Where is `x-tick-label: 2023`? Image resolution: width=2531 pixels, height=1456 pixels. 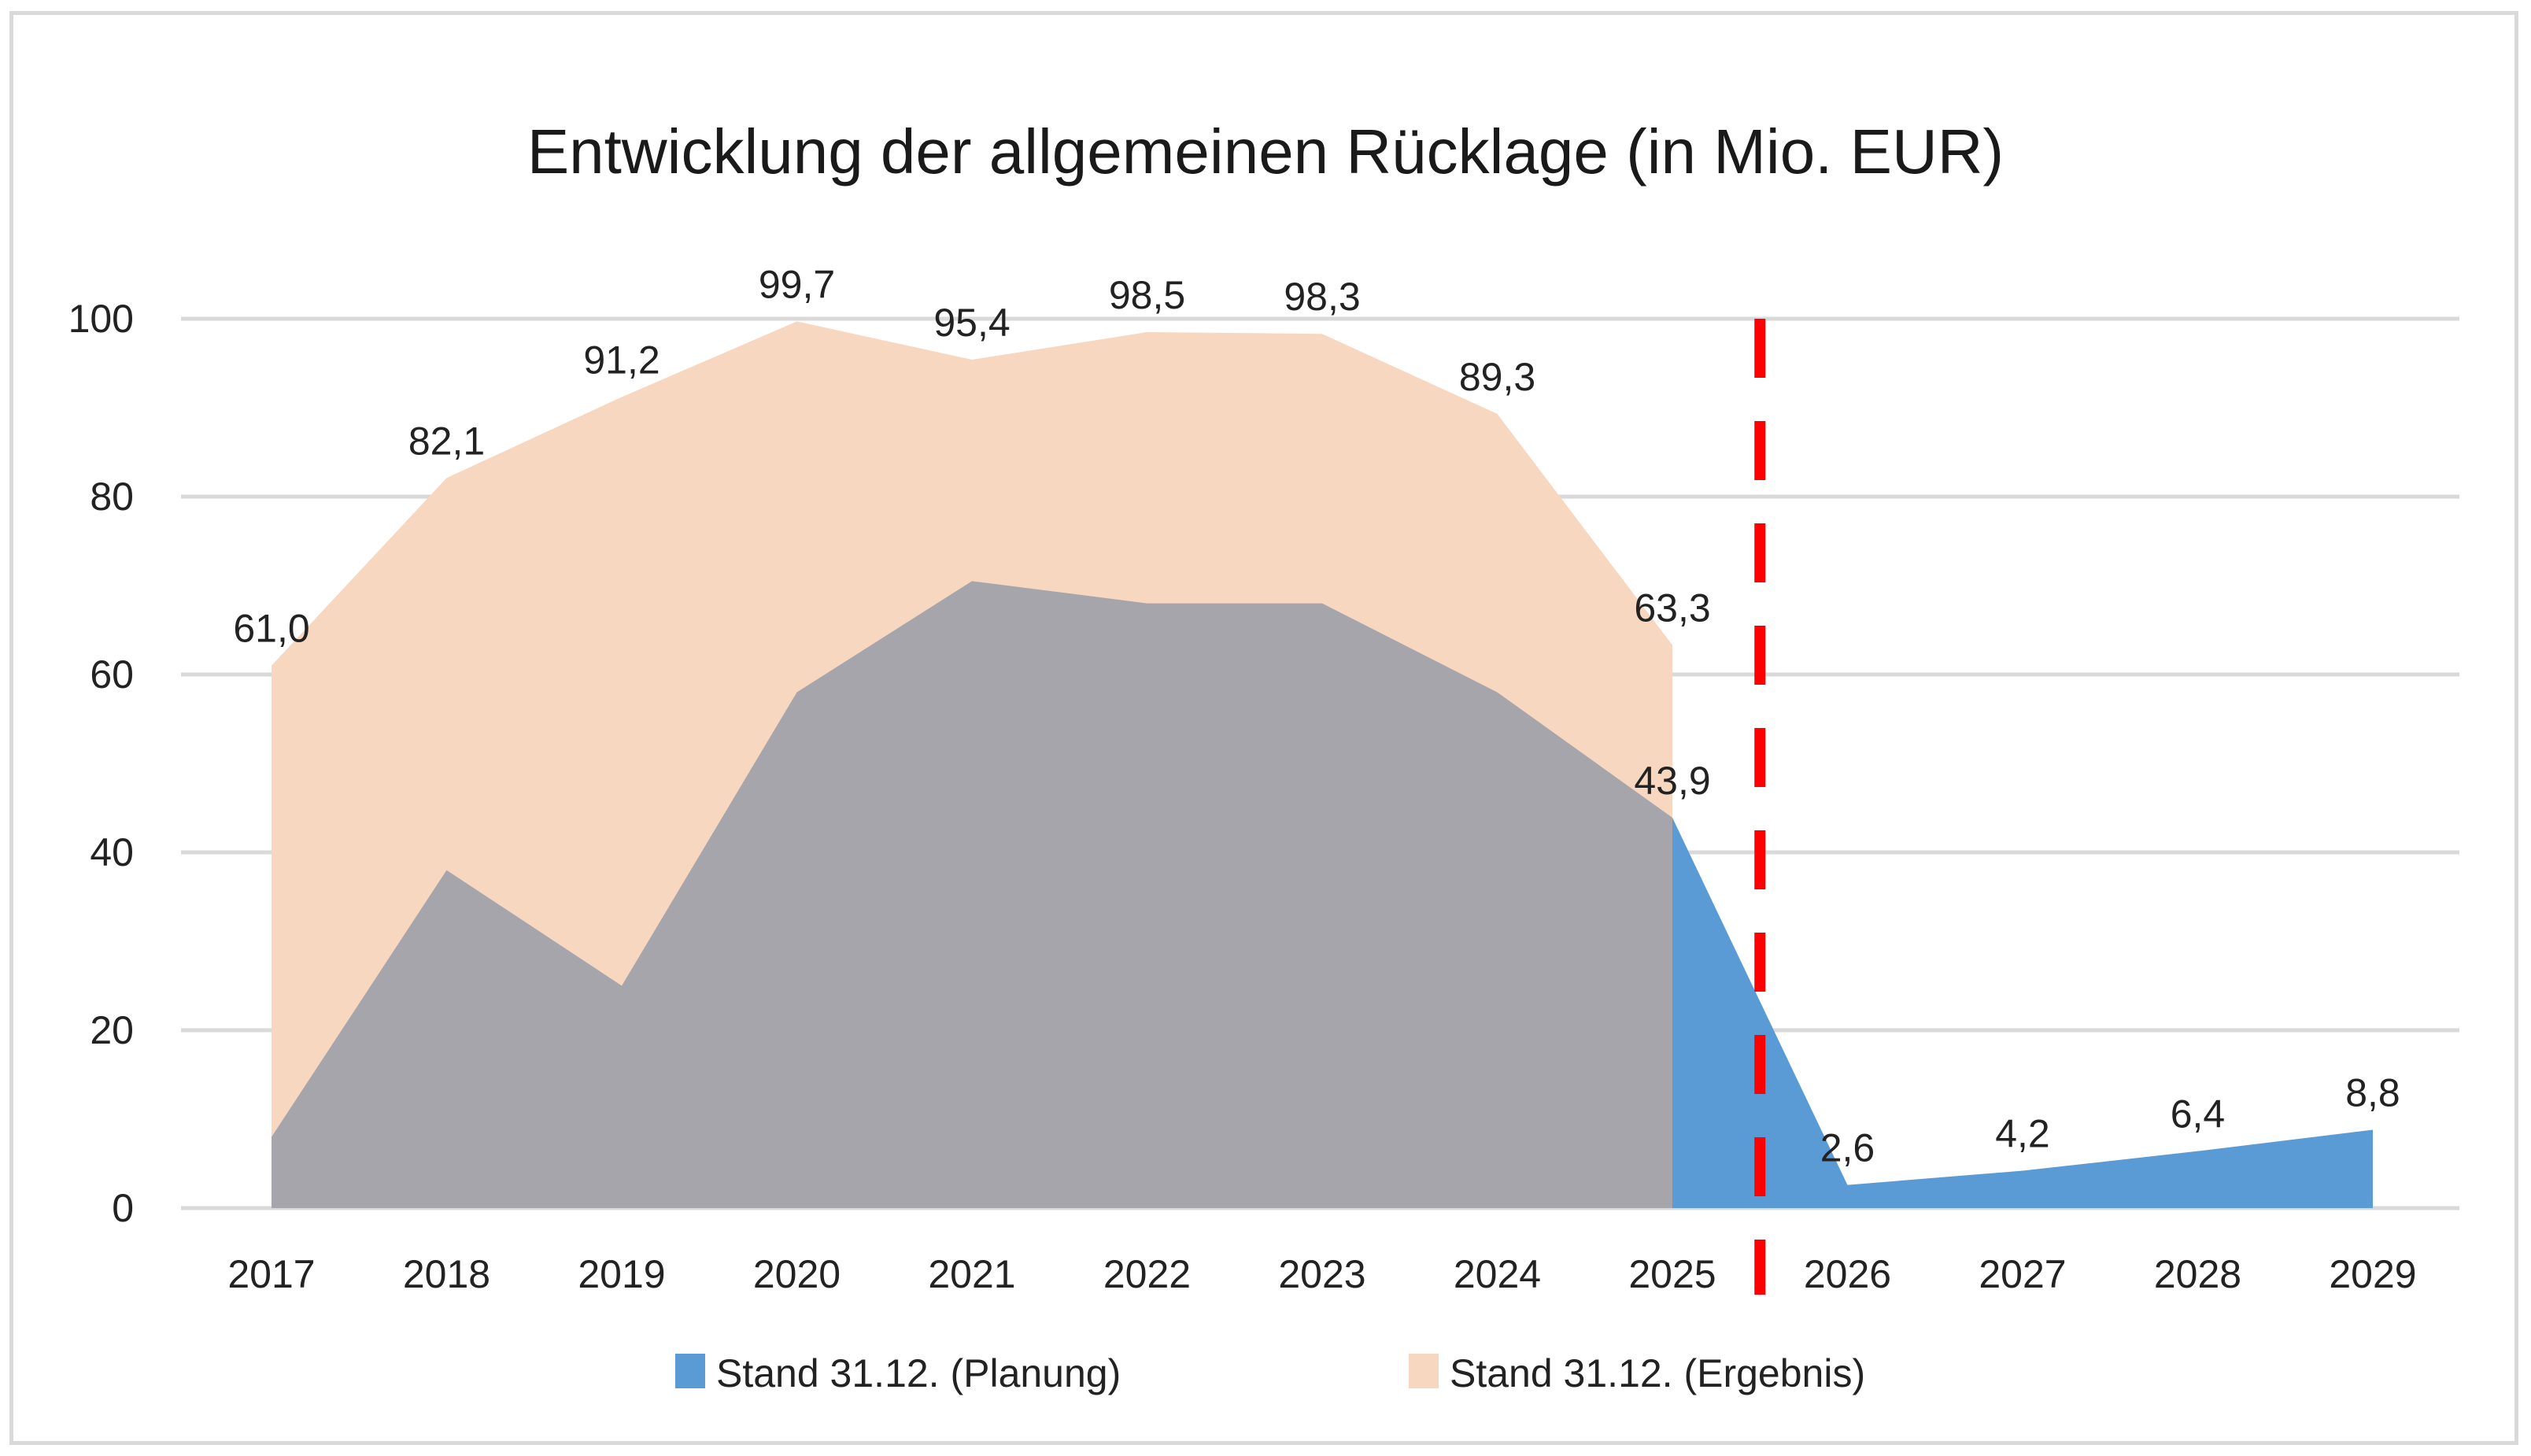
x-tick-label: 2023 is located at coordinates (1321, 1274).